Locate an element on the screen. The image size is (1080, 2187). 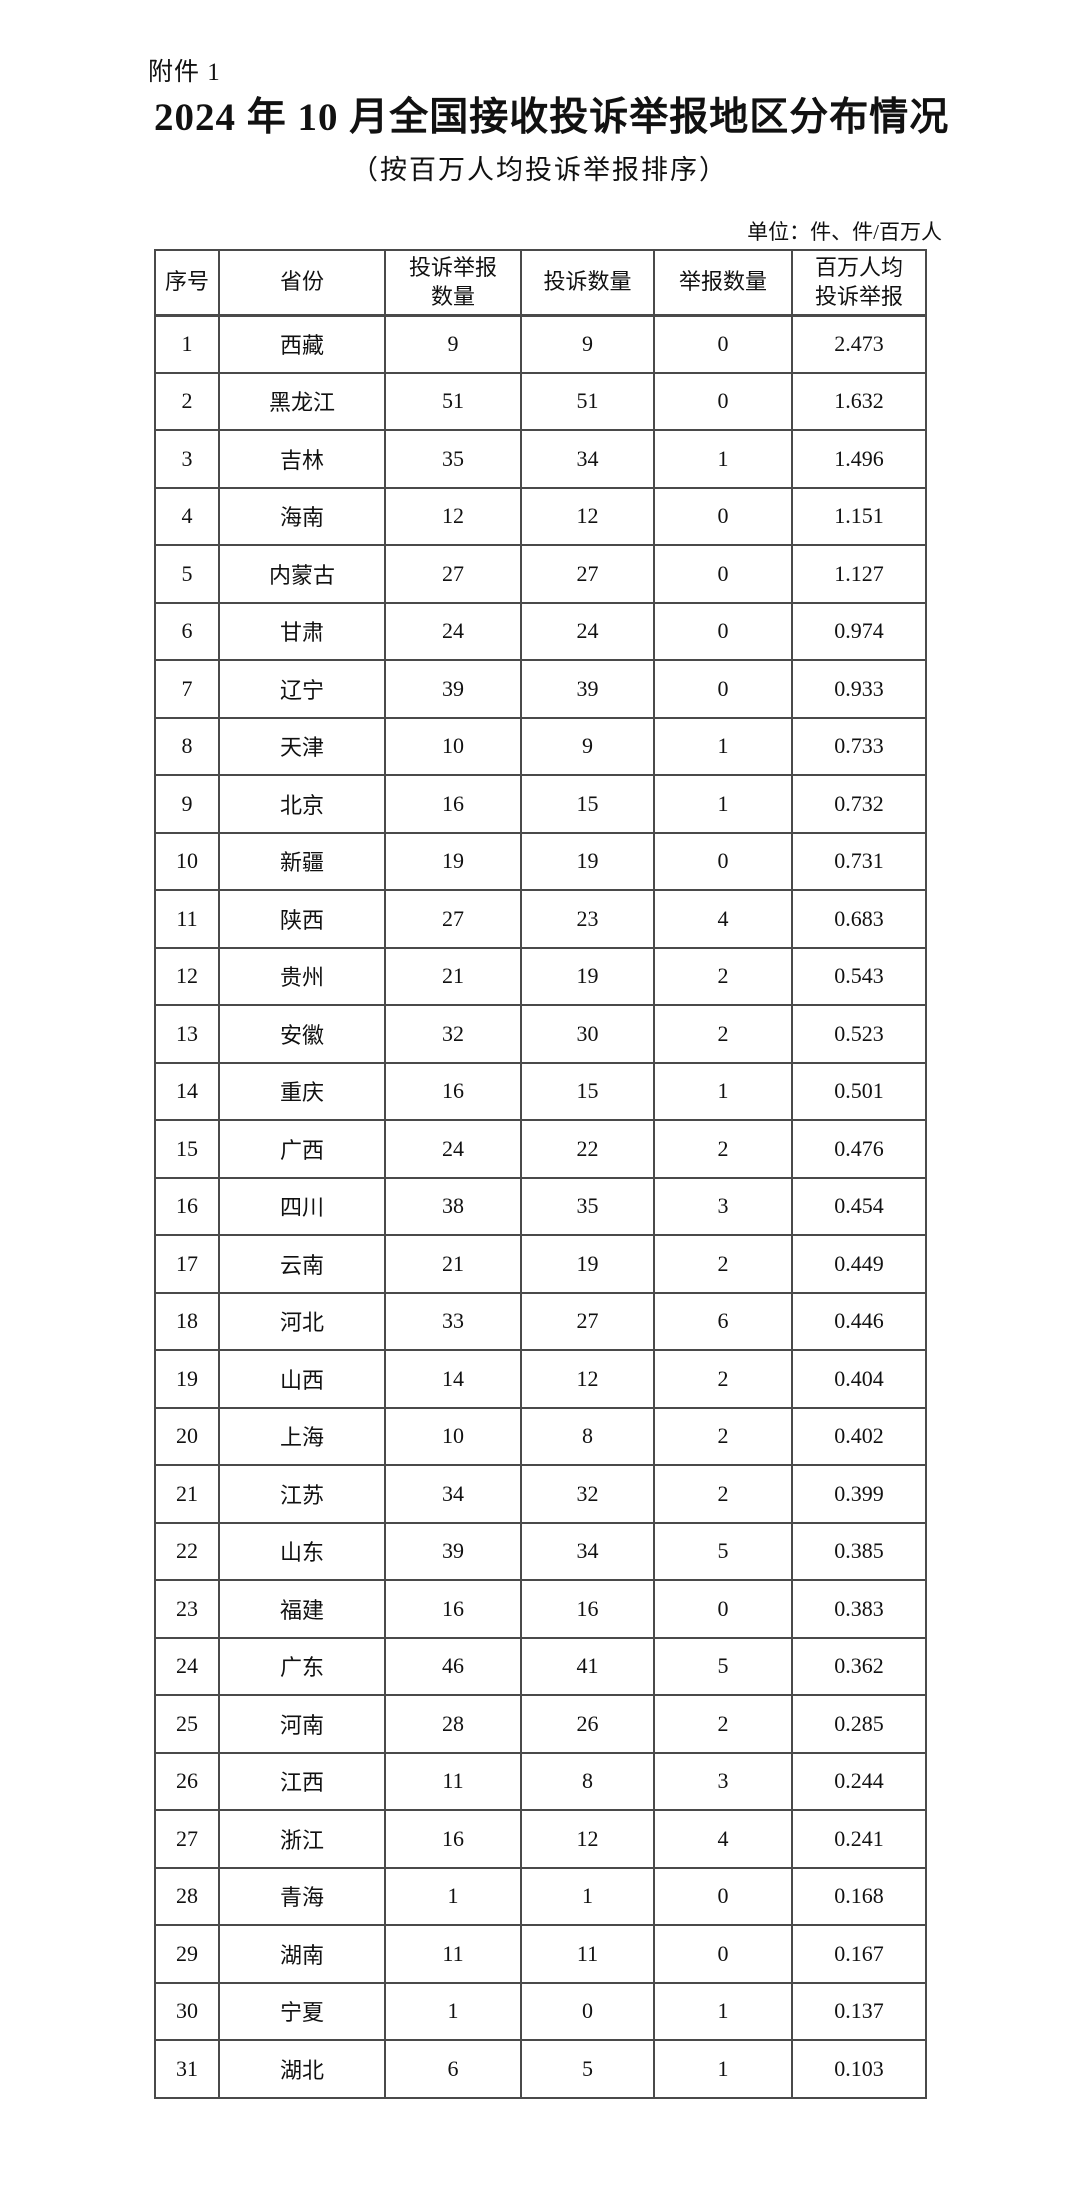
table-row: 14 重庆 16 15 1 0.501 is located at coordinates (540, 1091).